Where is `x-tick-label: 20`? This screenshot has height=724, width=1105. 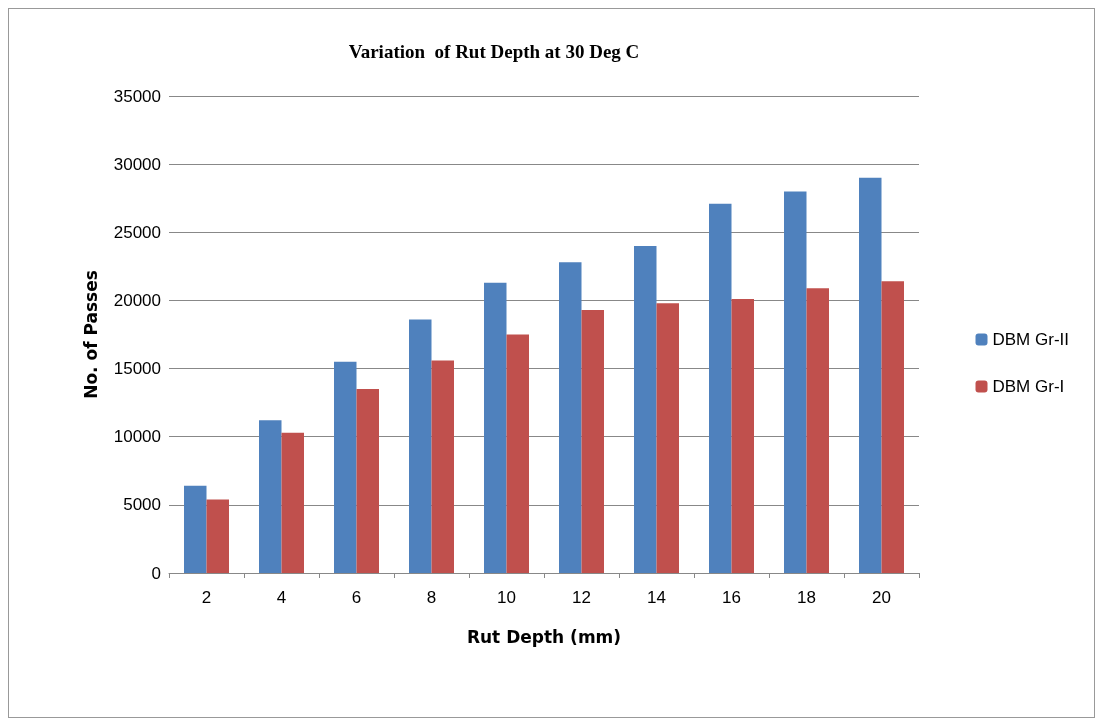 x-tick-label: 20 is located at coordinates (881, 597).